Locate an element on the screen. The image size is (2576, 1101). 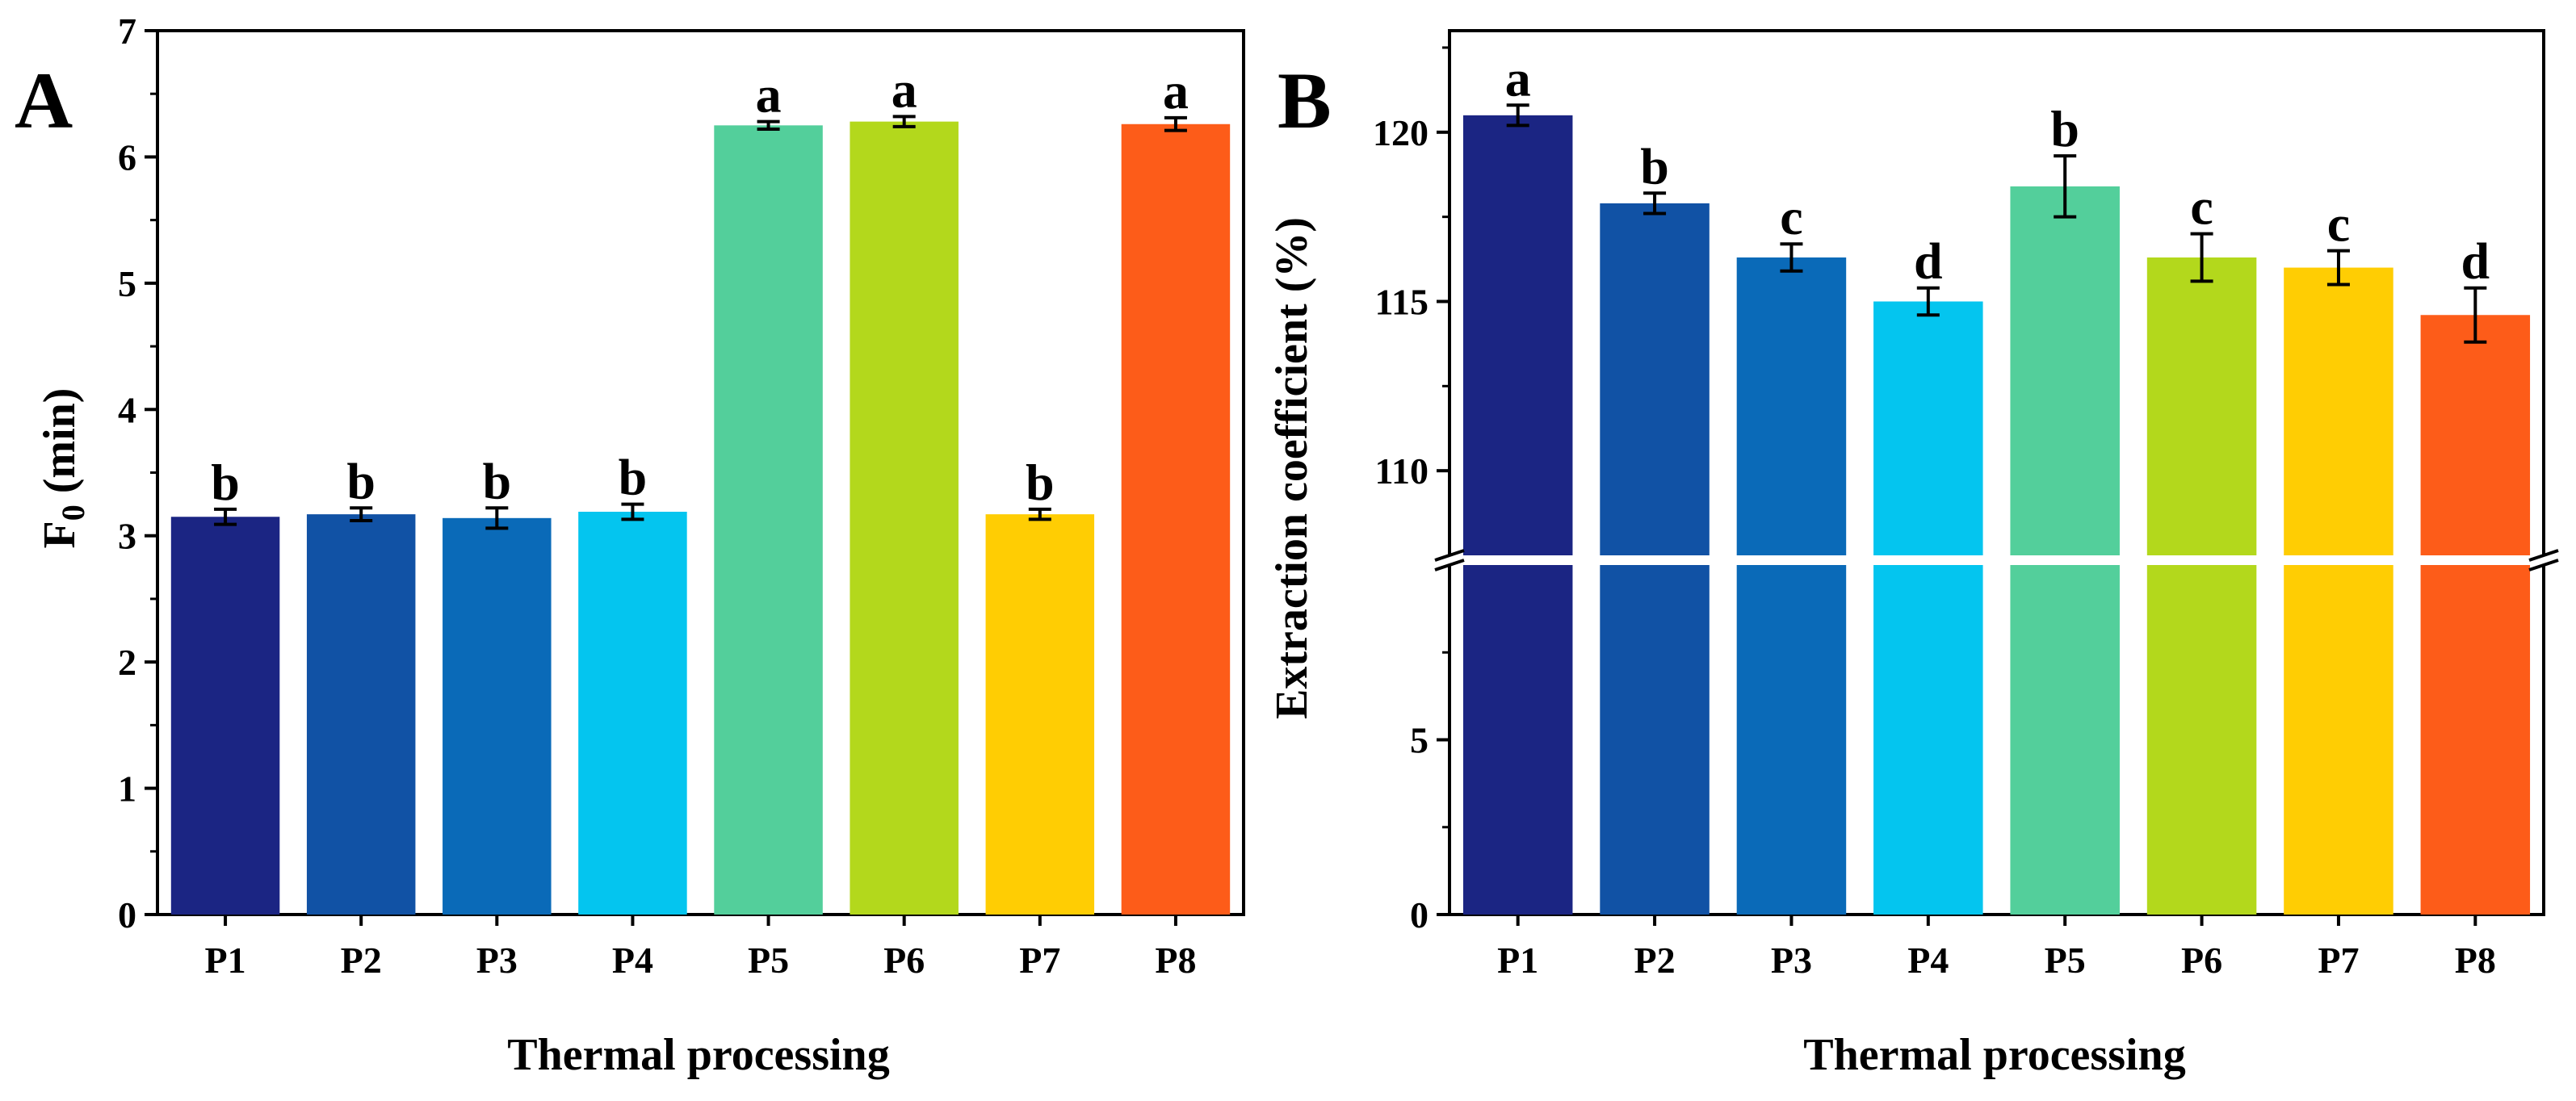
panel-b-ytick-label: 110 is located at coordinates (1402, 471).